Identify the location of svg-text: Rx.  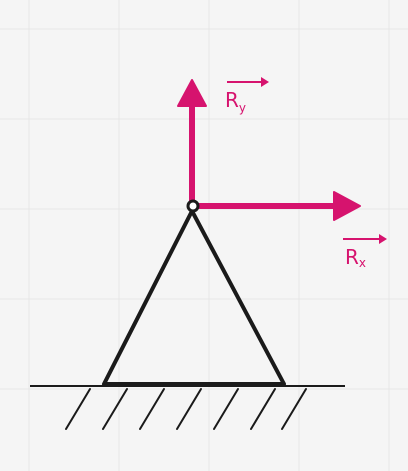
(355, 257).